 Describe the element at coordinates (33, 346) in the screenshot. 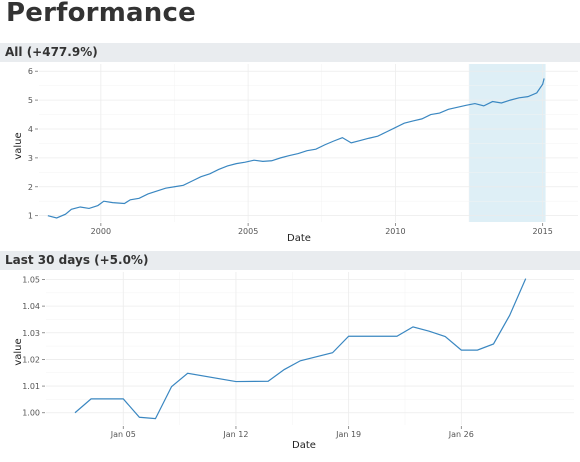

I see `y-ticks: 1.00 1.01 1.02 1.03 1.04 1.05` at that location.